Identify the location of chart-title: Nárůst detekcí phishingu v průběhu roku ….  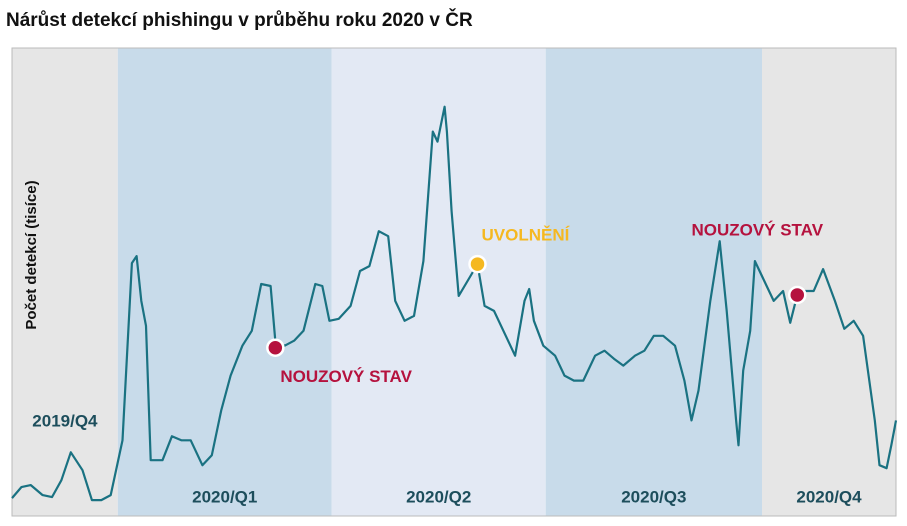
(239, 20).